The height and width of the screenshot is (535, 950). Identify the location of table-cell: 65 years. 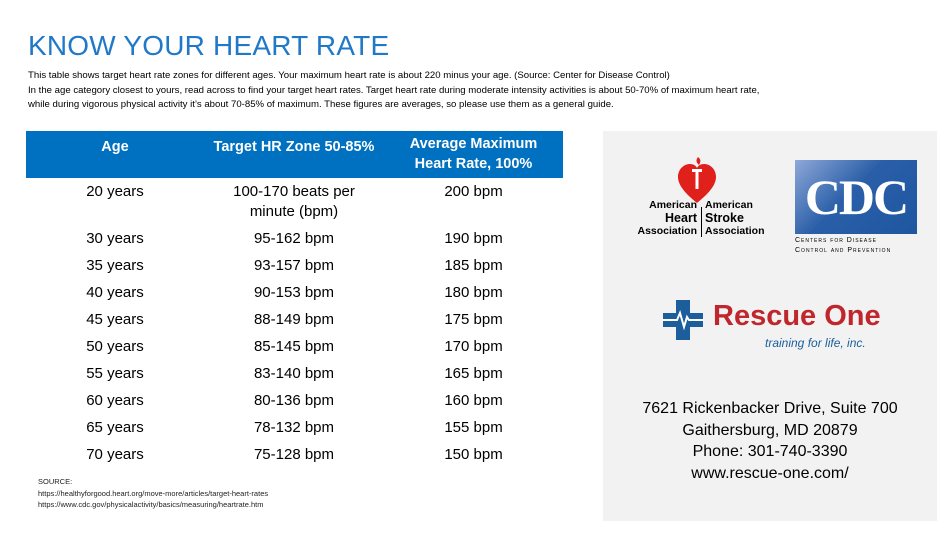
(115, 427).